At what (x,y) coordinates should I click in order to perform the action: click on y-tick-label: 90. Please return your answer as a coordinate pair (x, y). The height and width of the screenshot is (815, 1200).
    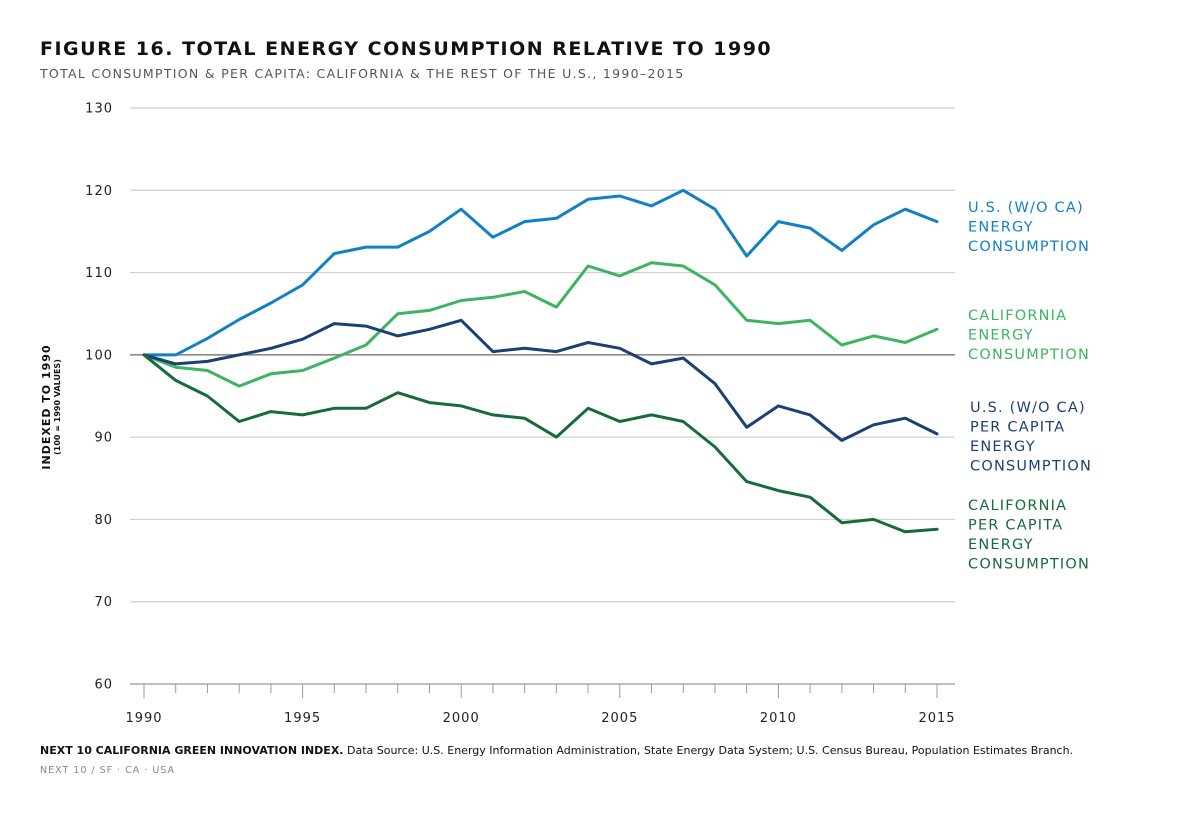
    Looking at the image, I should click on (103, 438).